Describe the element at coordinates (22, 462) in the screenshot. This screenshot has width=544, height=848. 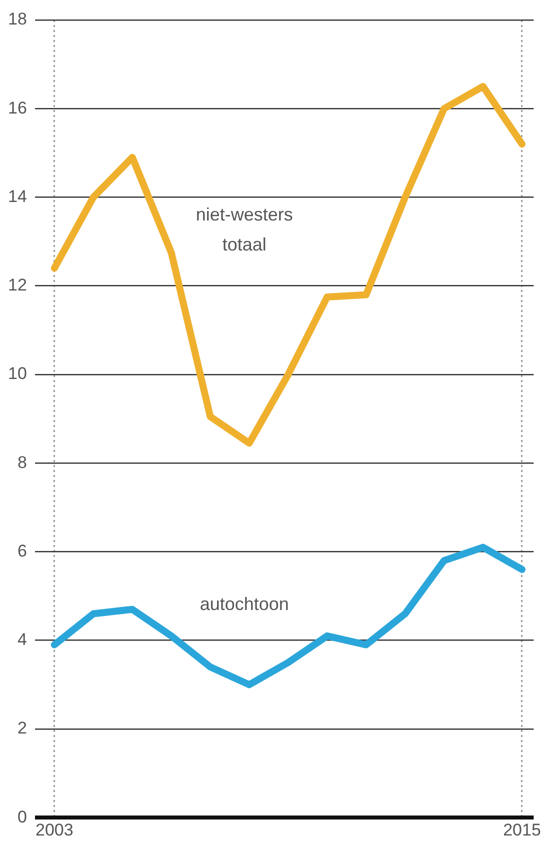
I see `y-tick-label: 8` at that location.